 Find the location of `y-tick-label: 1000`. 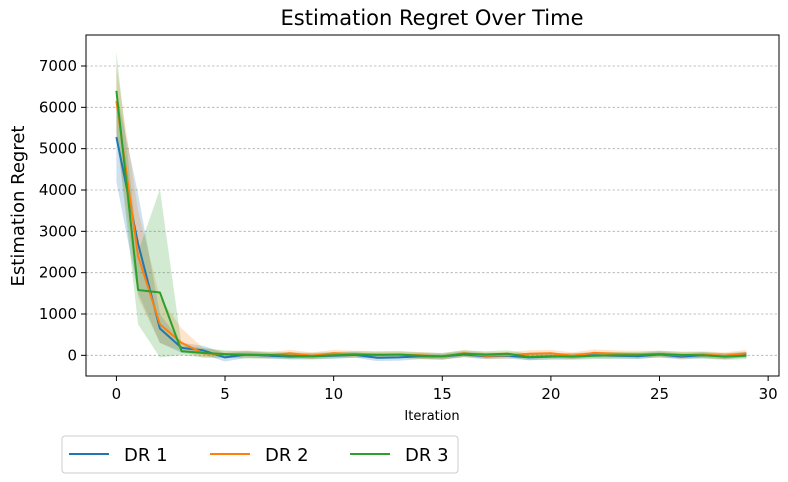

y-tick-label: 1000 is located at coordinates (58, 314).